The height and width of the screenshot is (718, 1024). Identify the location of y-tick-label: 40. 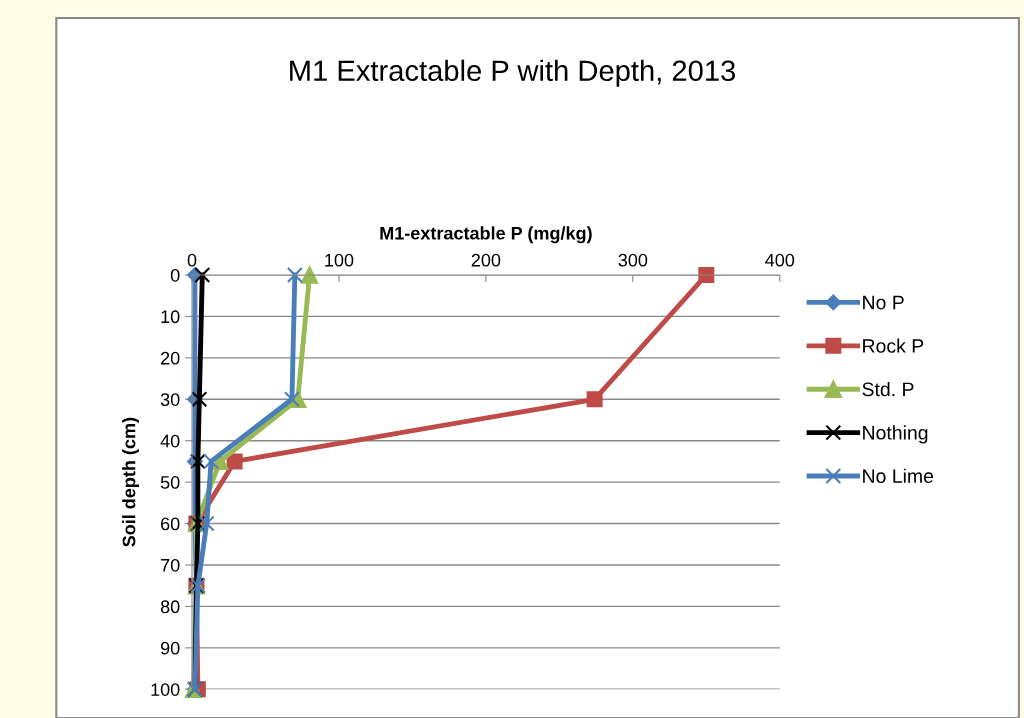
(170, 441).